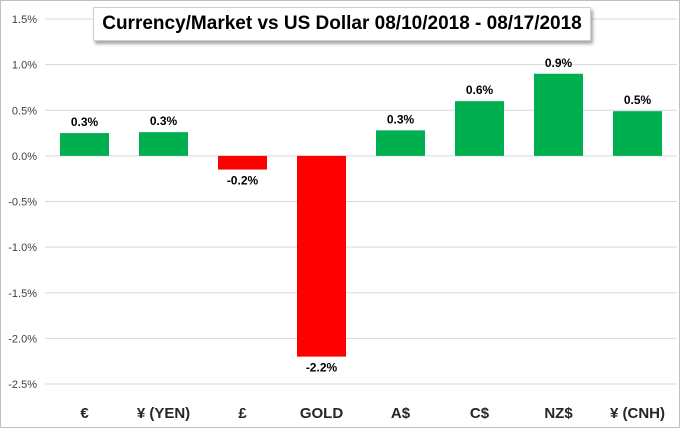 Image resolution: width=680 pixels, height=428 pixels. Describe the element at coordinates (559, 63) in the screenshot. I see `data-label: 0.9%` at that location.